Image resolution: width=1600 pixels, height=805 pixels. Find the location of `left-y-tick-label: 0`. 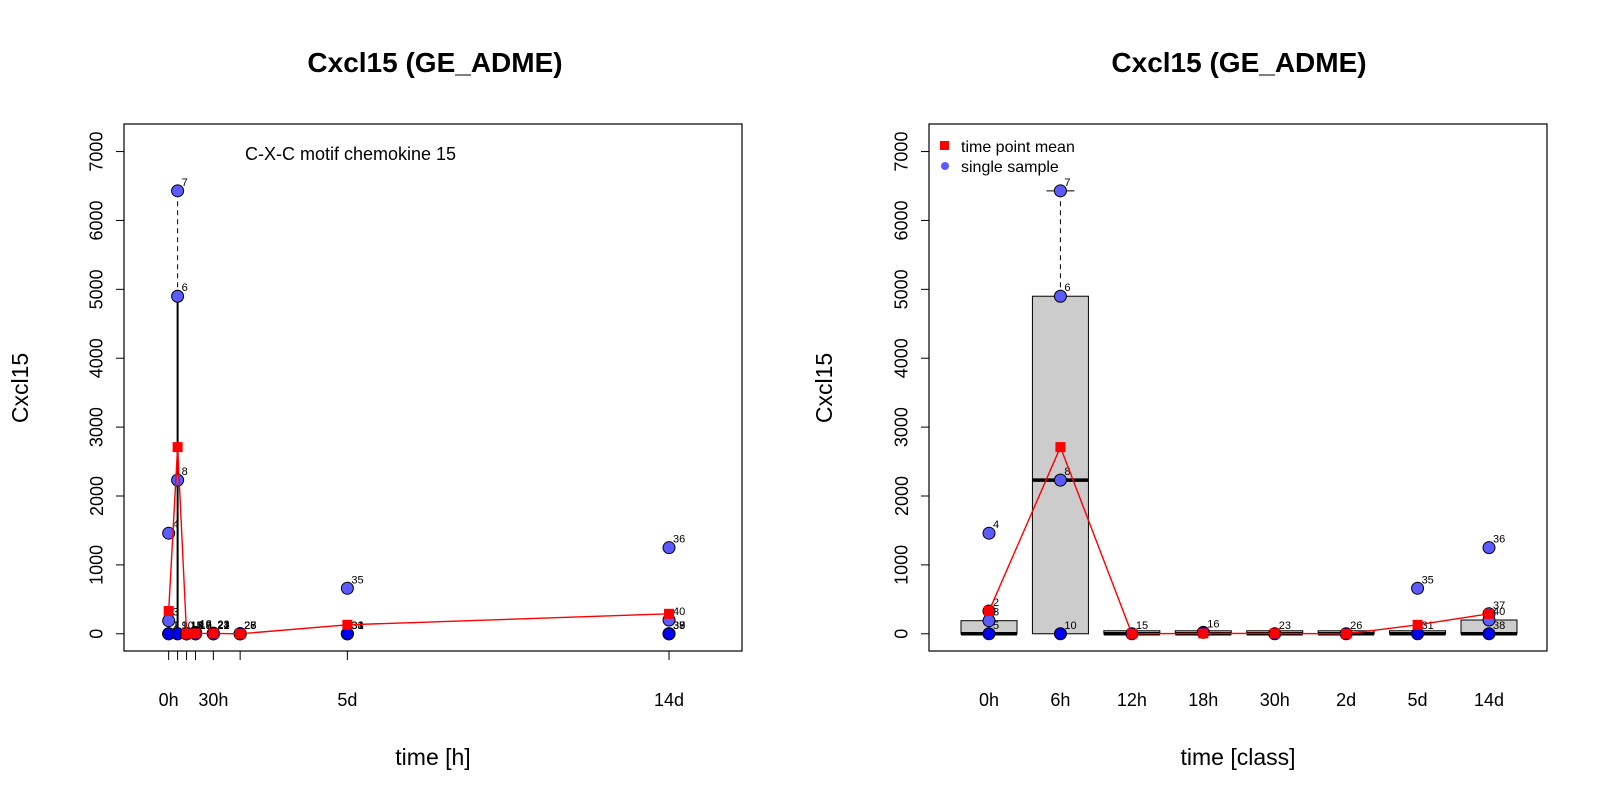

left-y-tick-label: 0 is located at coordinates (97, 634).